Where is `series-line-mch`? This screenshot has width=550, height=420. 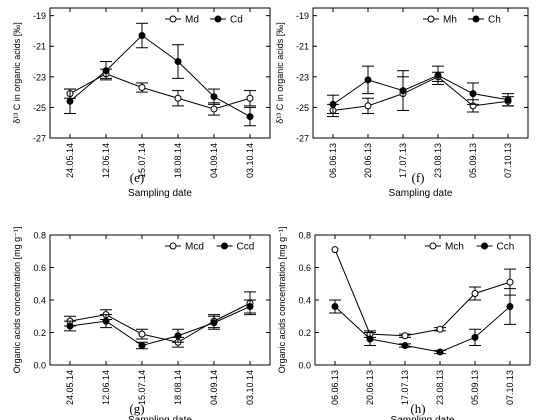
series-line-mch is located at coordinates (422, 293).